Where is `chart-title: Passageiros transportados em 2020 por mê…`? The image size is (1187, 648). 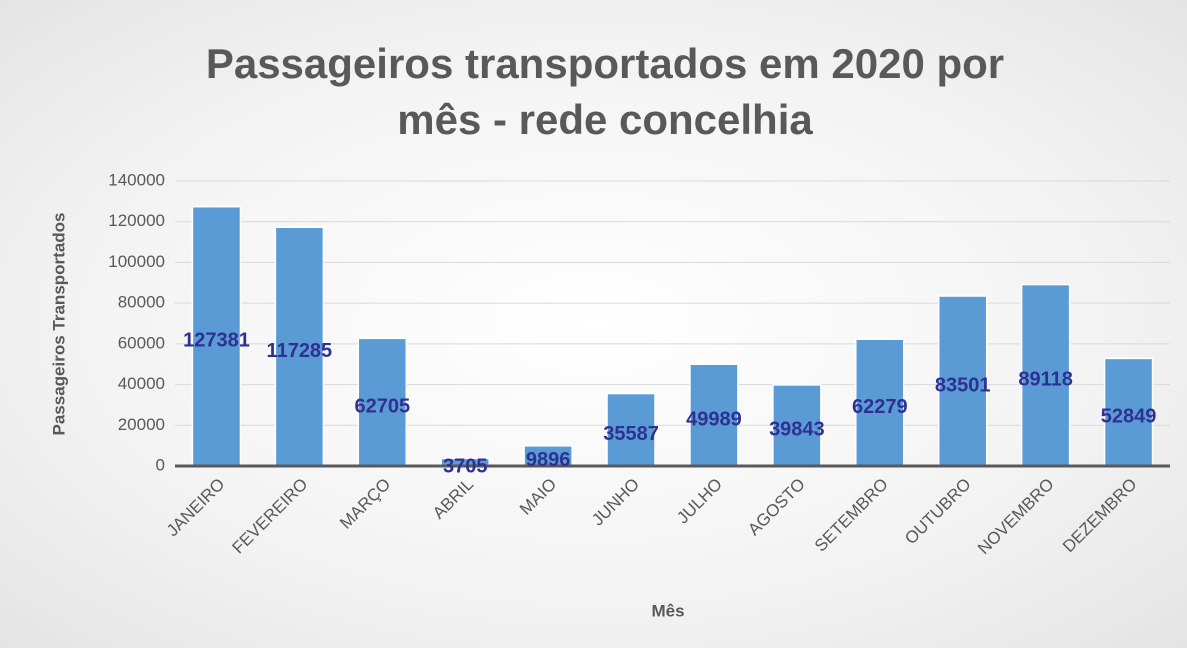 chart-title: Passageiros transportados em 2020 por mê… is located at coordinates (605, 91).